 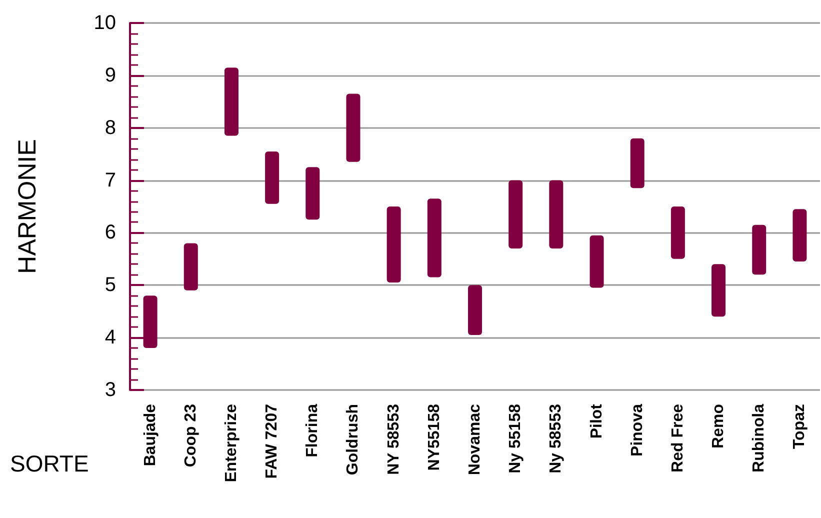 I want to click on x-tick-label: Enterprize, so click(x=231, y=443).